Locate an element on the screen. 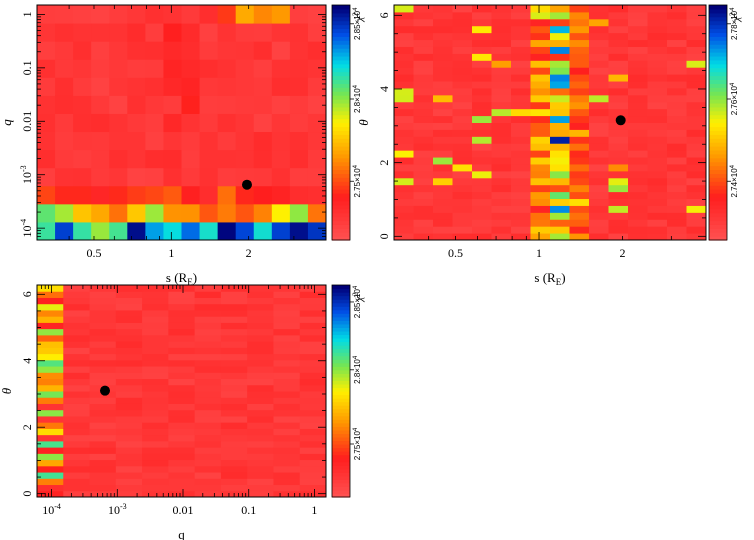  y-axis-label: θ is located at coordinates (7, 390).